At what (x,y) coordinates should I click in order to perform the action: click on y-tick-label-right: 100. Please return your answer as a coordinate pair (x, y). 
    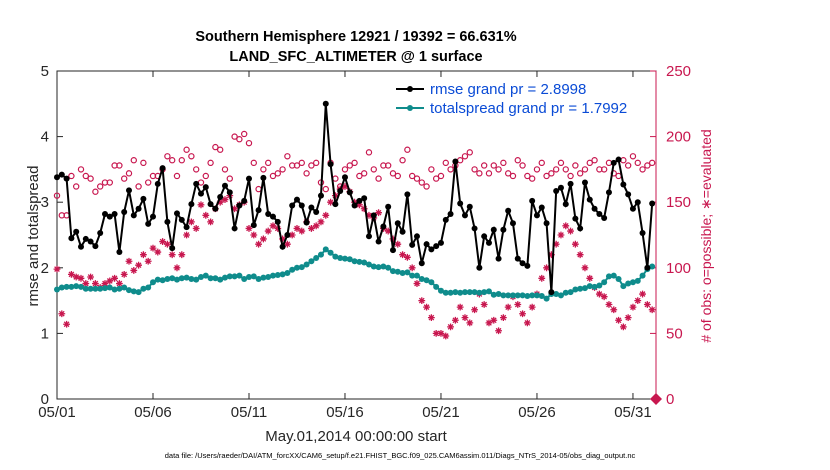
    Looking at the image, I should click on (678, 268).